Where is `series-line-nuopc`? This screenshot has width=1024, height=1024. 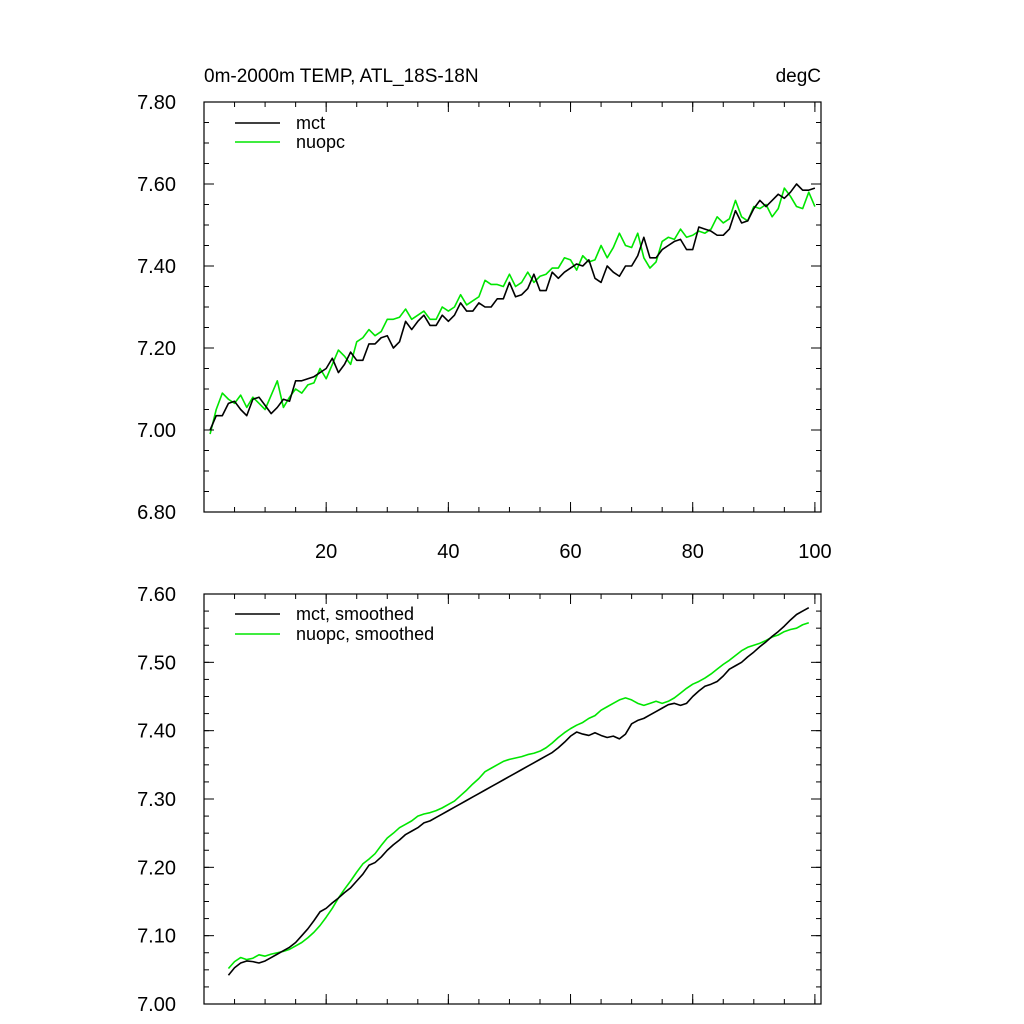 series-line-nuopc is located at coordinates (512, 311).